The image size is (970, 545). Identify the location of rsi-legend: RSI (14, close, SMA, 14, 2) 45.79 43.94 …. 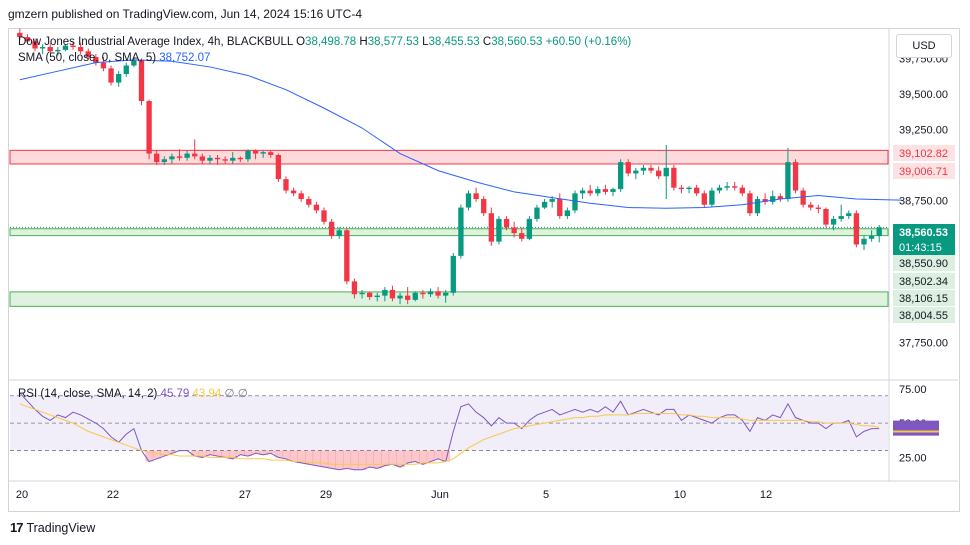
(133, 393).